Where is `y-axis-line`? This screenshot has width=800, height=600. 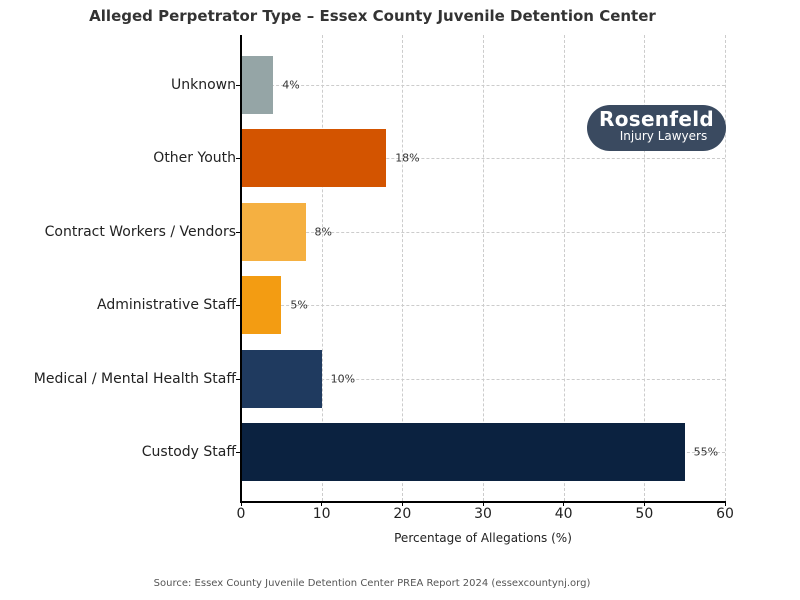 y-axis-line is located at coordinates (241, 268).